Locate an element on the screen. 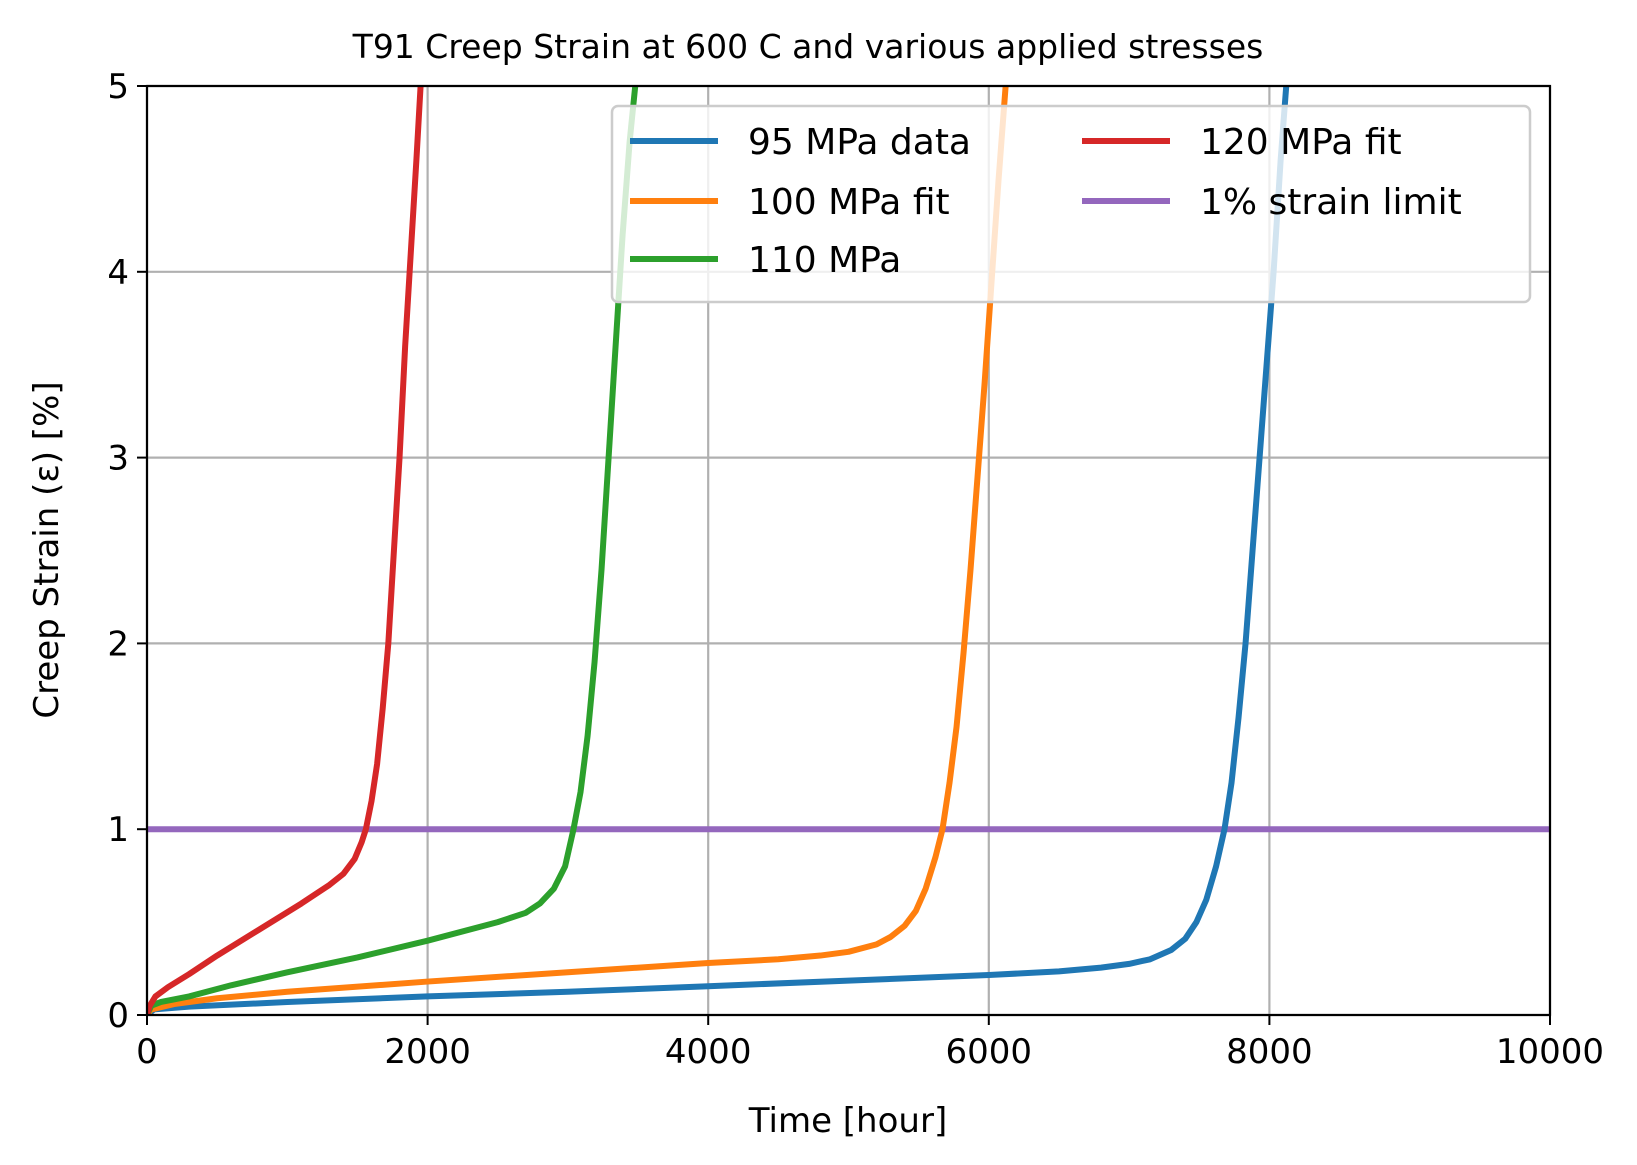 This screenshot has height=1165, width=1637. legend-item: 110 MPa is located at coordinates (765, 260).